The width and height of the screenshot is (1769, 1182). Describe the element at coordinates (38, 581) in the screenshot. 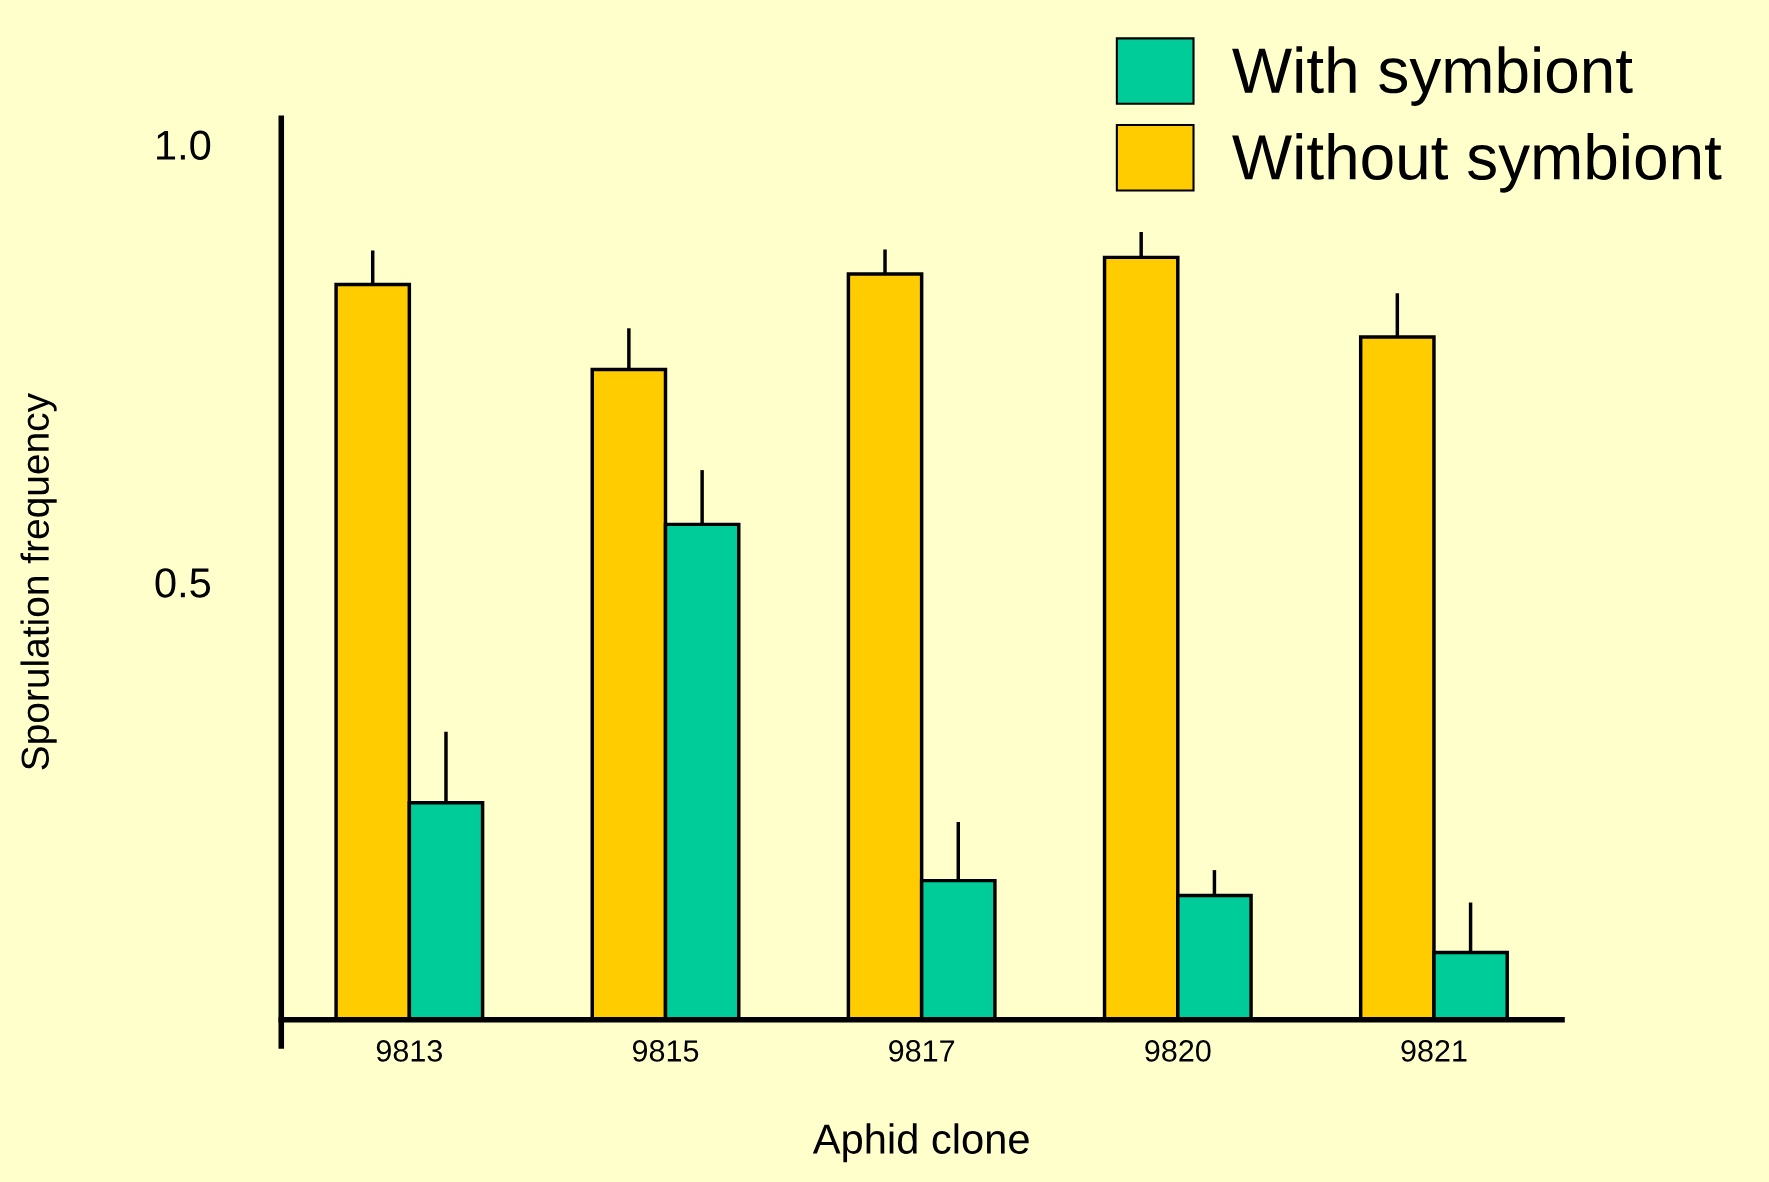

I see `y-axis-title: Sporulation frequency` at that location.